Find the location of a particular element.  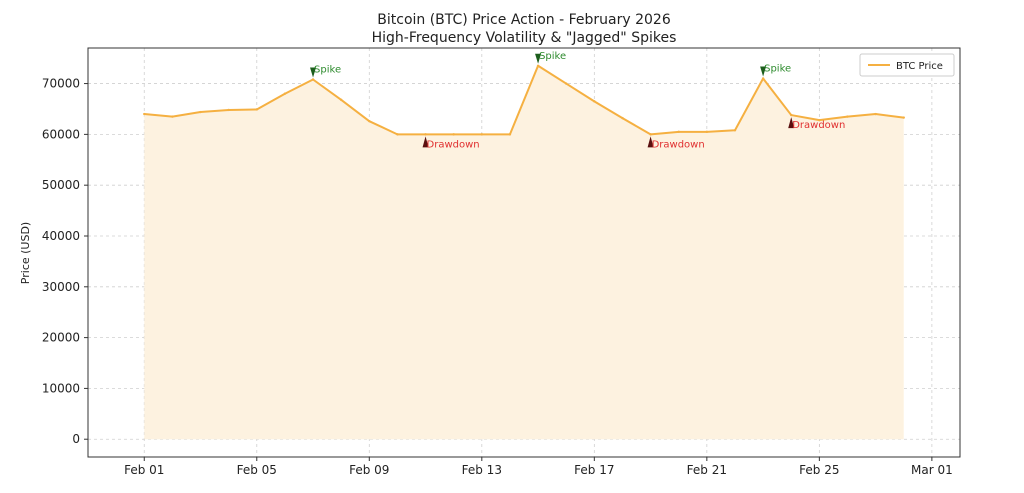

y-tick-label: 30000 is located at coordinates (61, 287).